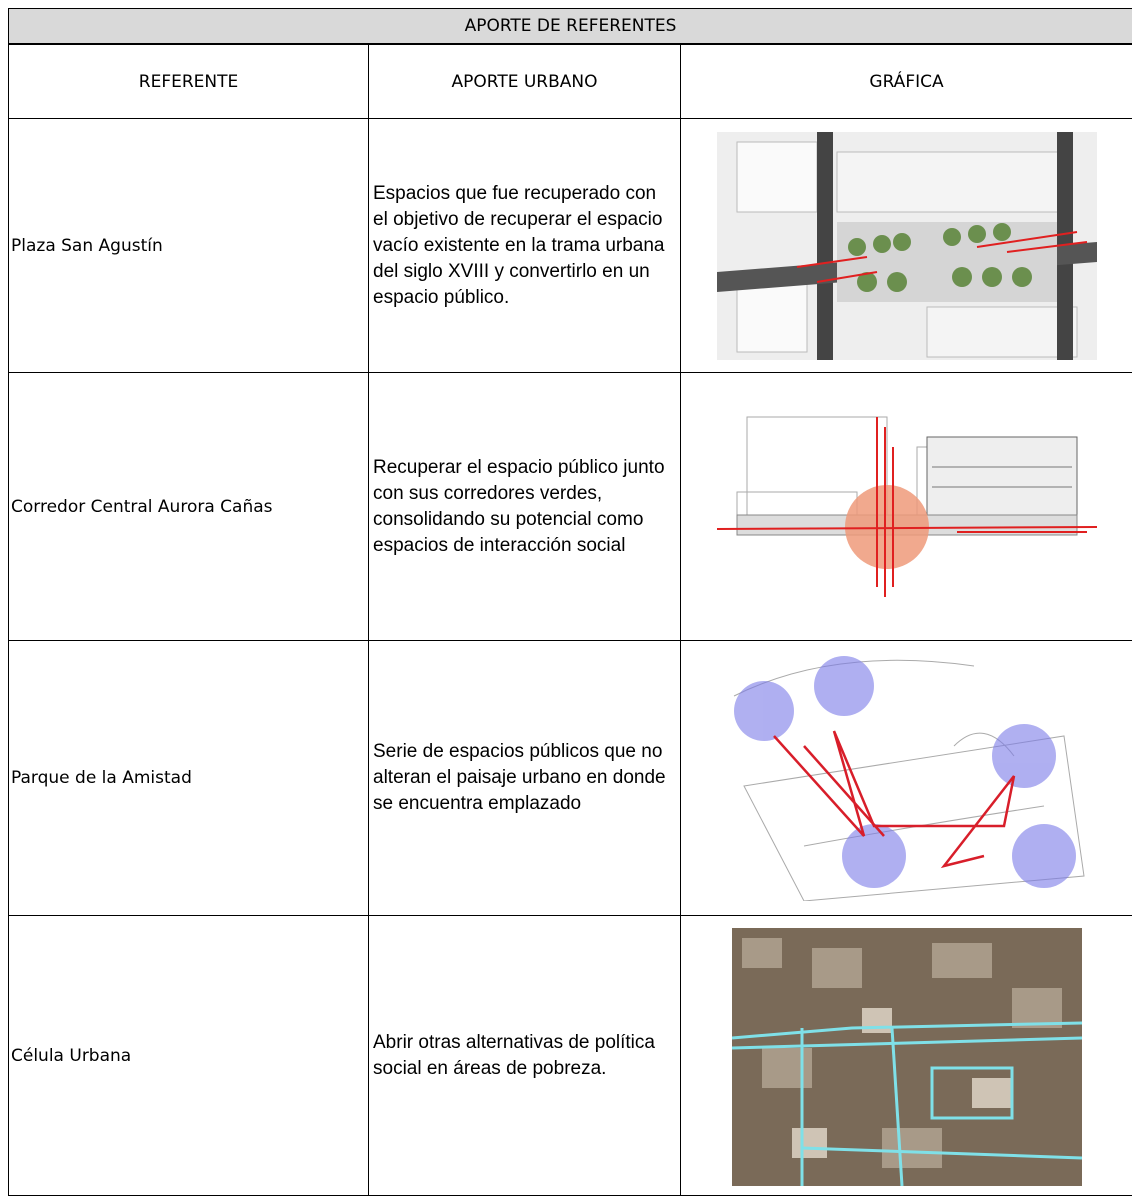 This screenshot has height=1196, width=1132. What do you see at coordinates (189, 778) in the screenshot?
I see `reference-name: Parque de la Amistad` at bounding box center [189, 778].